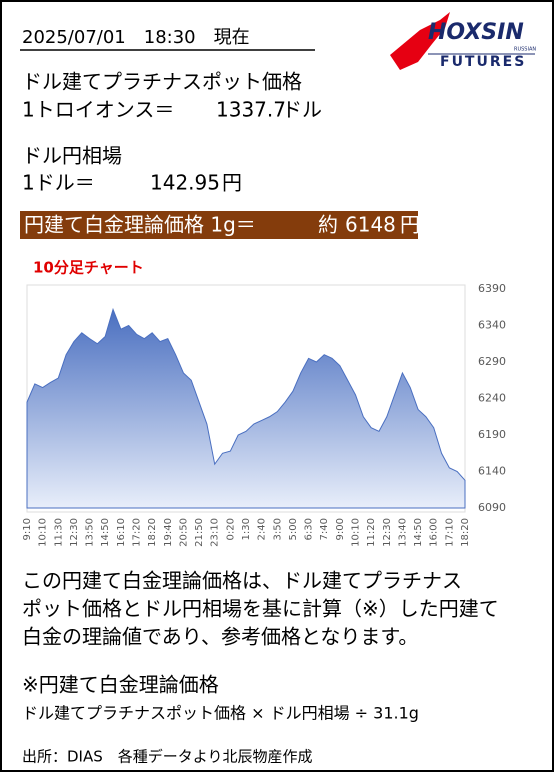  I want to click on logo: HOXSIN RUSSIAN FUTURES, so click(463, 41).